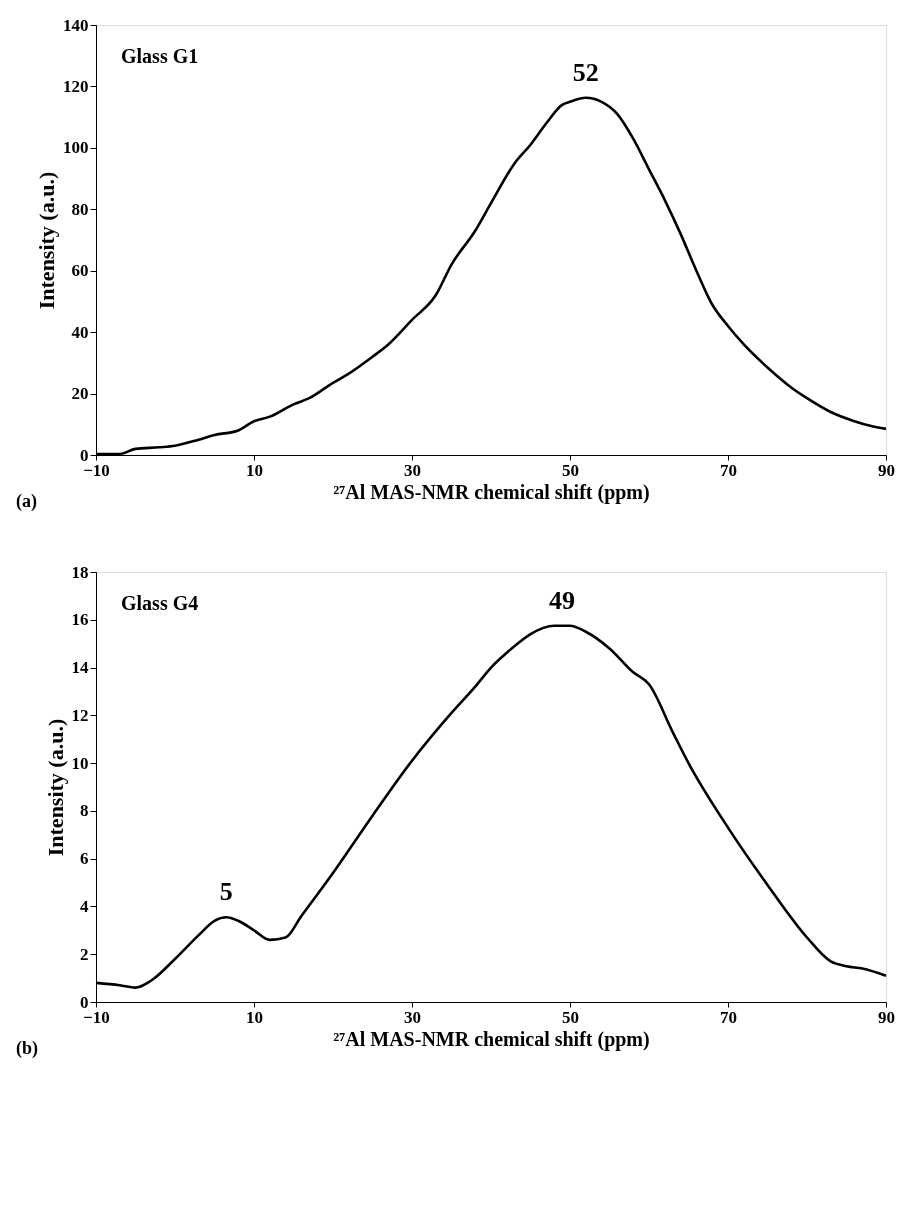 The image size is (920, 1207). I want to click on y-tick-label: 12, so click(80, 715).